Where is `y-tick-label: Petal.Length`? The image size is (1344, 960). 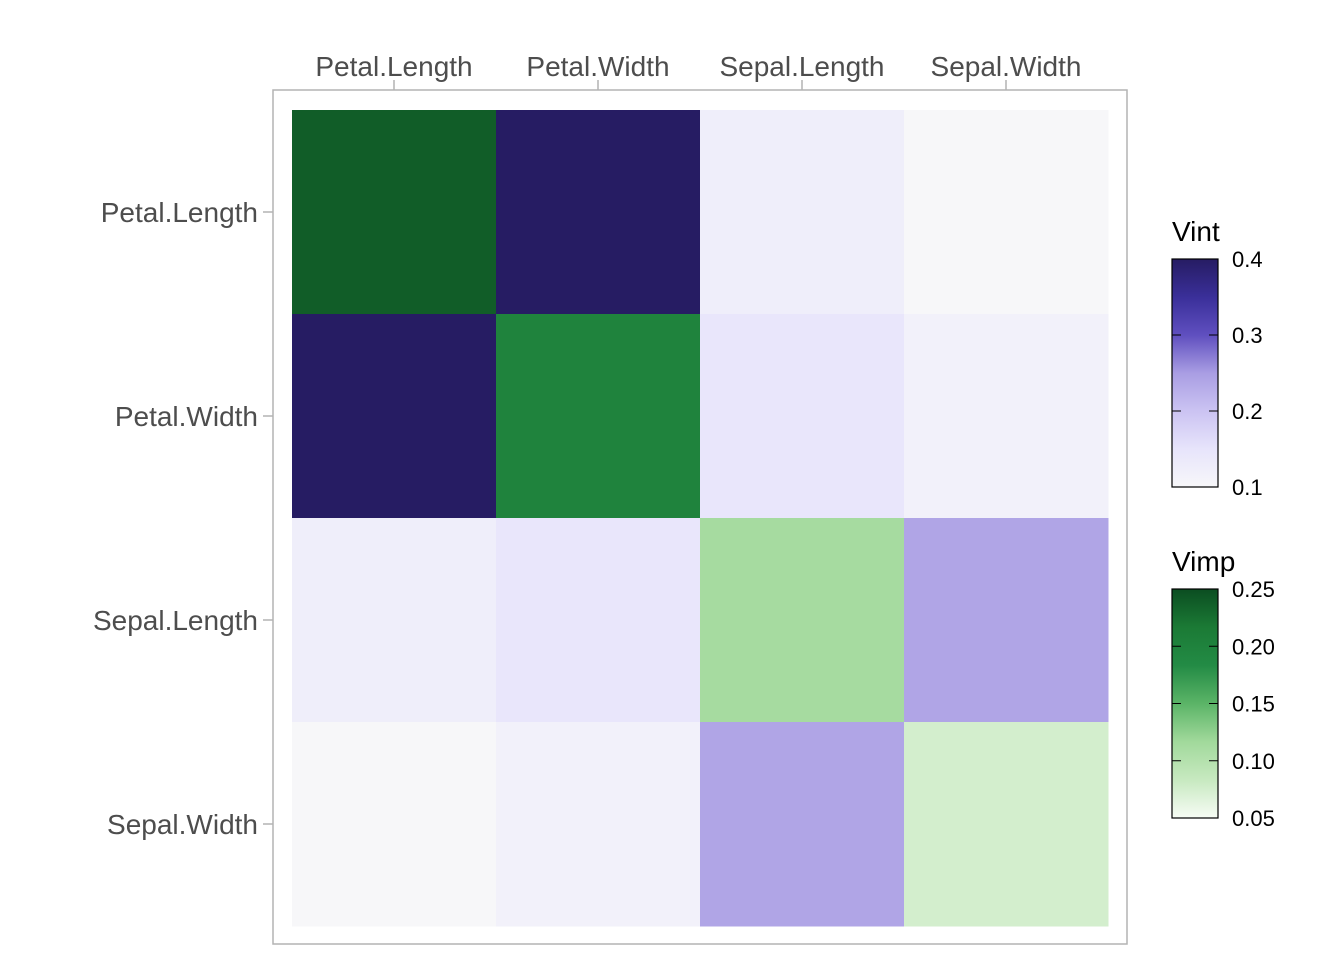
y-tick-label: Petal.Length is located at coordinates (179, 212).